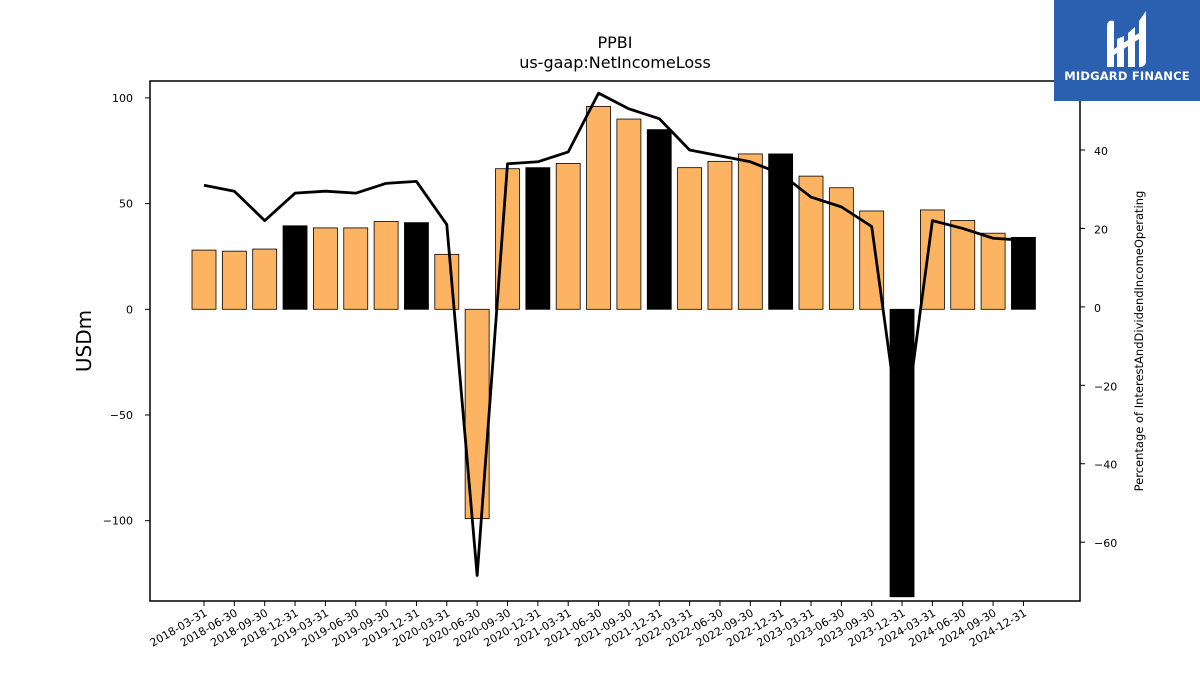 The height and width of the screenshot is (675, 1200). Describe the element at coordinates (118, 521) in the screenshot. I see `y-tick-label: −100` at that location.